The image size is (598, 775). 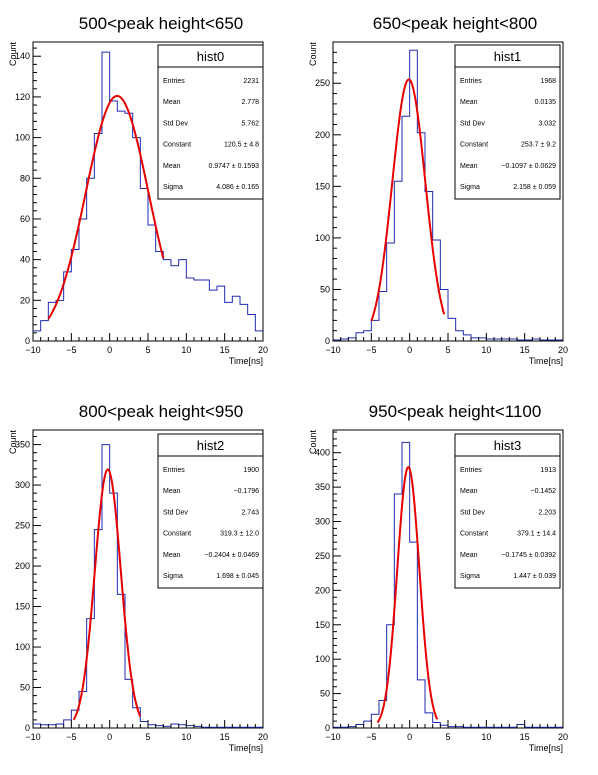 What do you see at coordinates (22, 56) in the screenshot?
I see `y-tick-label: 140` at bounding box center [22, 56].